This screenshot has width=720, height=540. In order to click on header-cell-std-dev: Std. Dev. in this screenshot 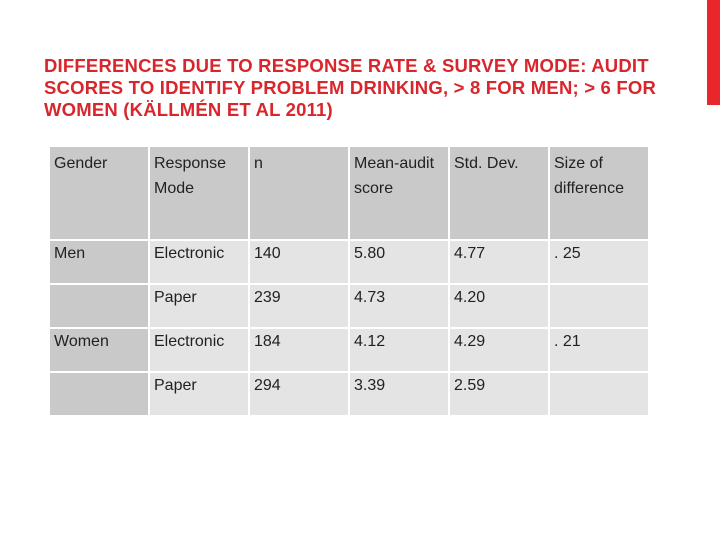, I will do `click(499, 193)`.